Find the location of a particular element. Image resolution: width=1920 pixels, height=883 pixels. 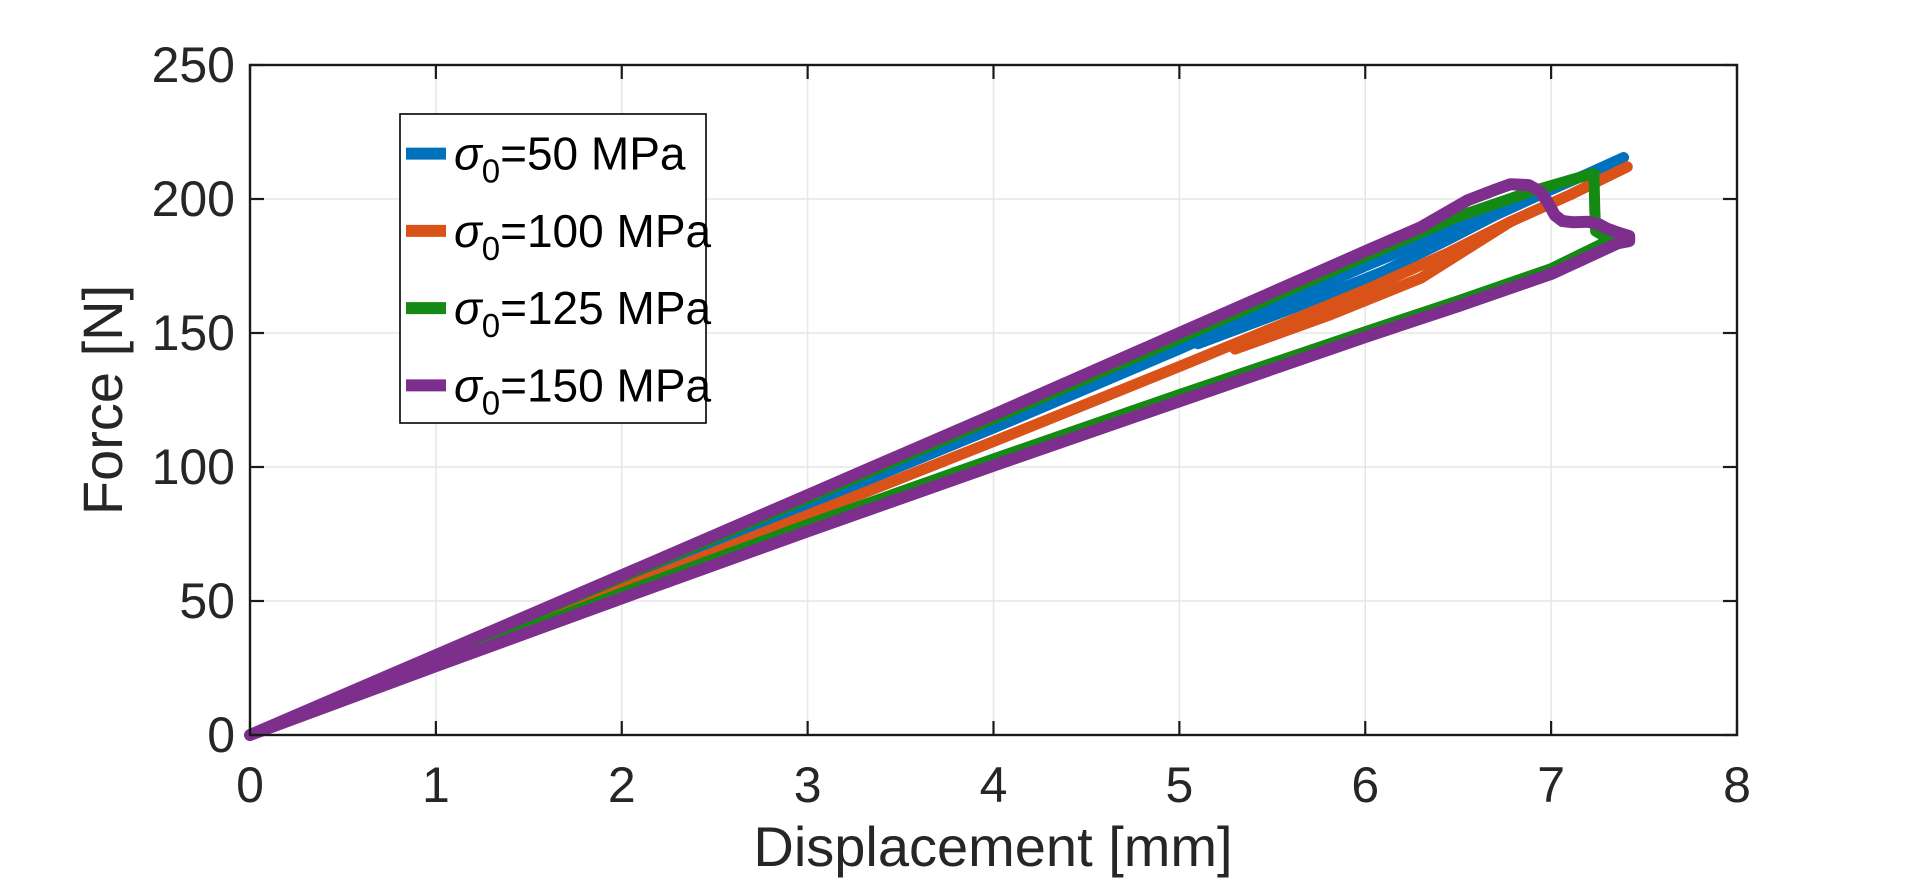

legend-label-sigma0-100-mpa: σ0=100 MPa is located at coordinates (583, 236).